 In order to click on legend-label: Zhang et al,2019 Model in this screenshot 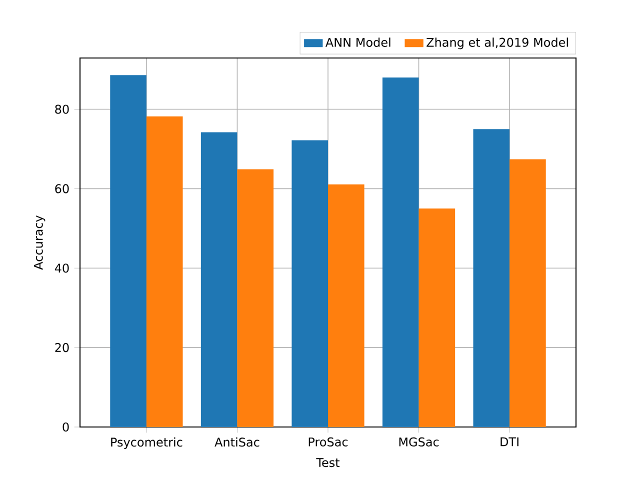, I will do `click(497, 44)`.